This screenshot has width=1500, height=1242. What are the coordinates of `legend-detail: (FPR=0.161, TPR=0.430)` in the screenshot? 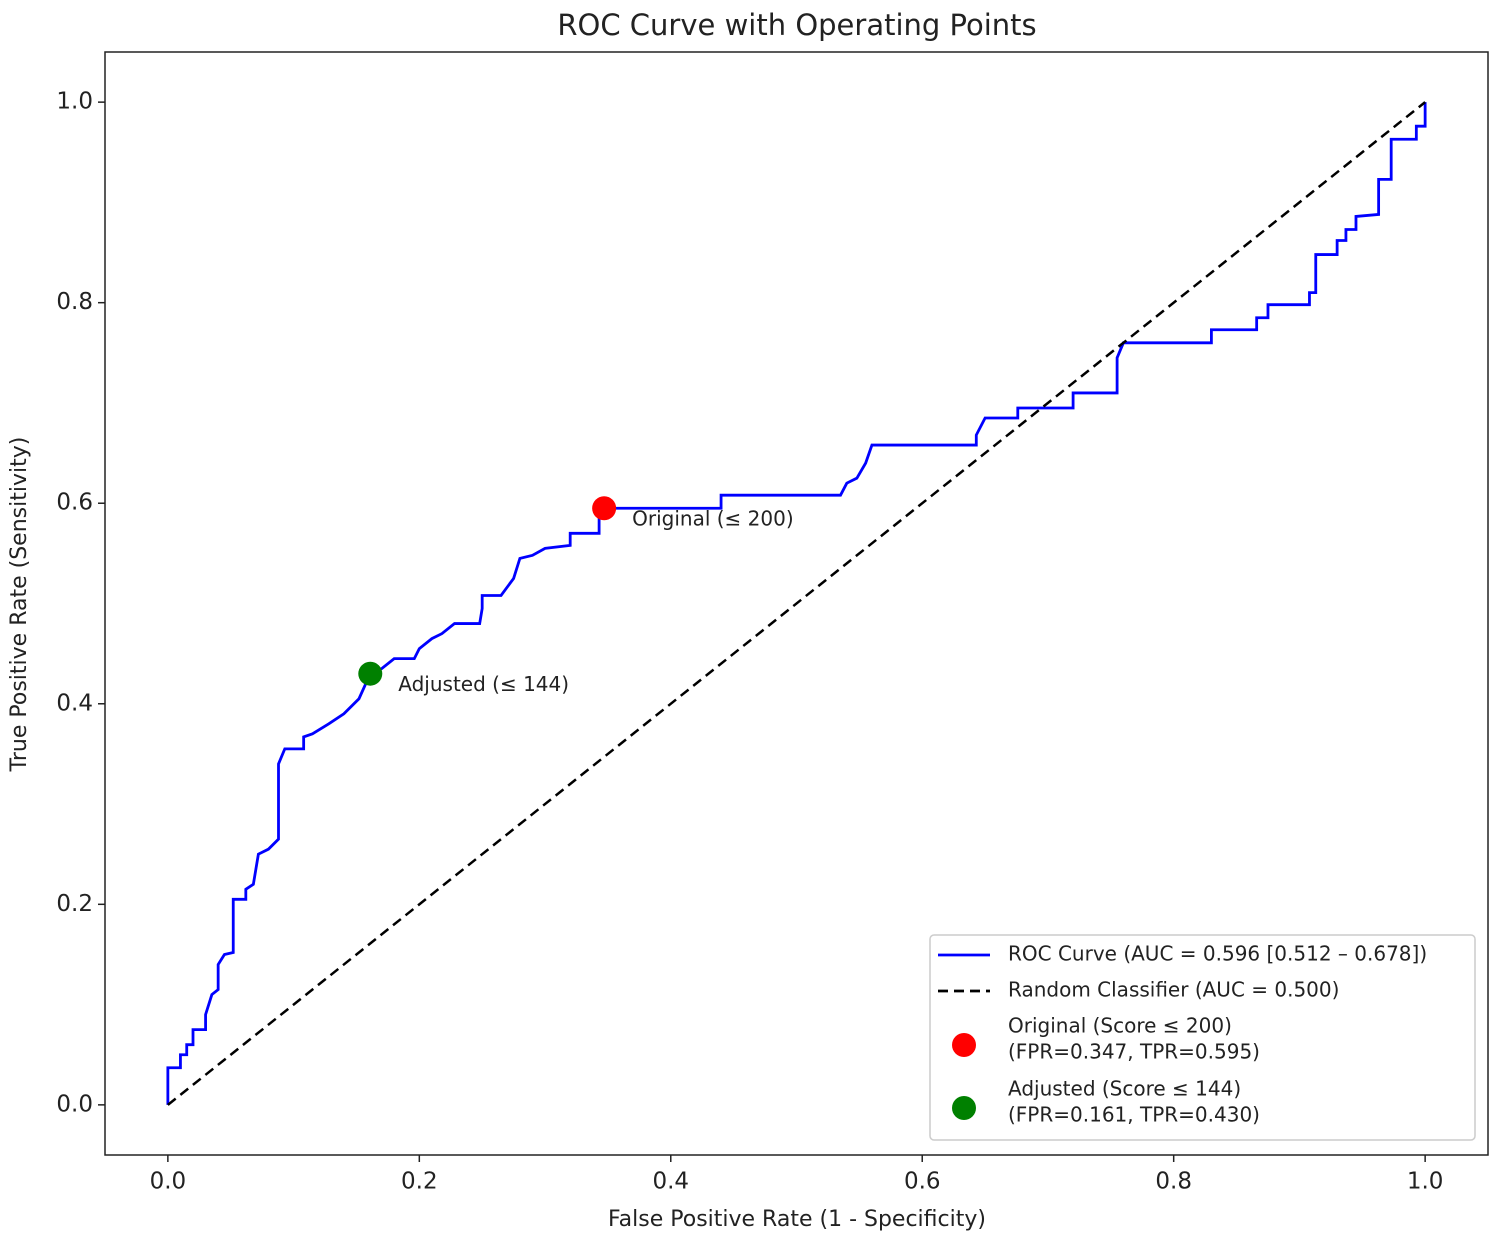 It's located at (1134, 1115).